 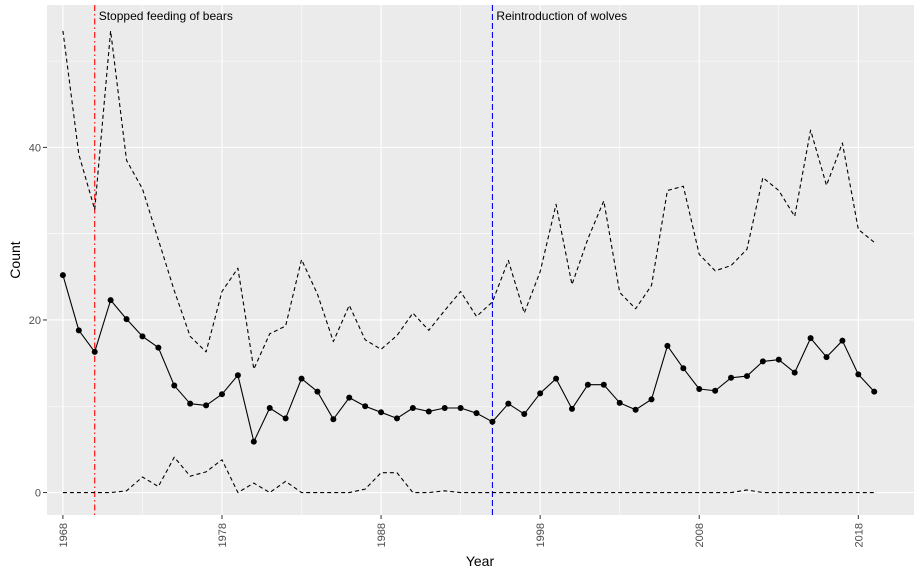 What do you see at coordinates (541, 535) in the screenshot?
I see `x-tick-label: 1998` at bounding box center [541, 535].